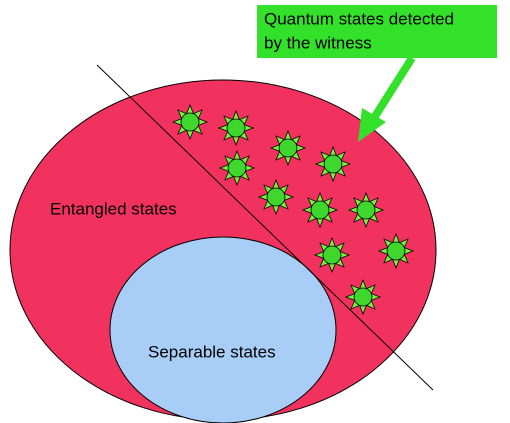  What do you see at coordinates (212, 351) in the screenshot?
I see `separable-label: Separable states` at bounding box center [212, 351].